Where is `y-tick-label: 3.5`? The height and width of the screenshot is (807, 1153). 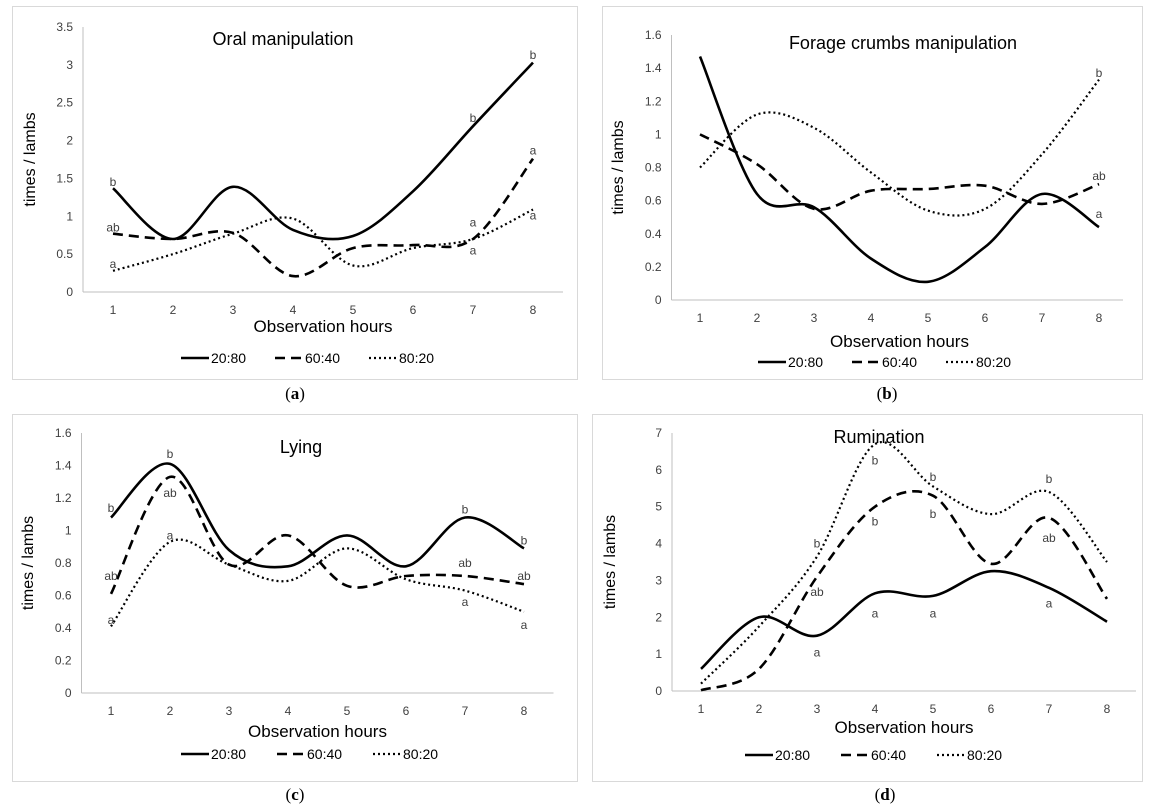
y-tick-label: 3.5 is located at coordinates (64, 27).